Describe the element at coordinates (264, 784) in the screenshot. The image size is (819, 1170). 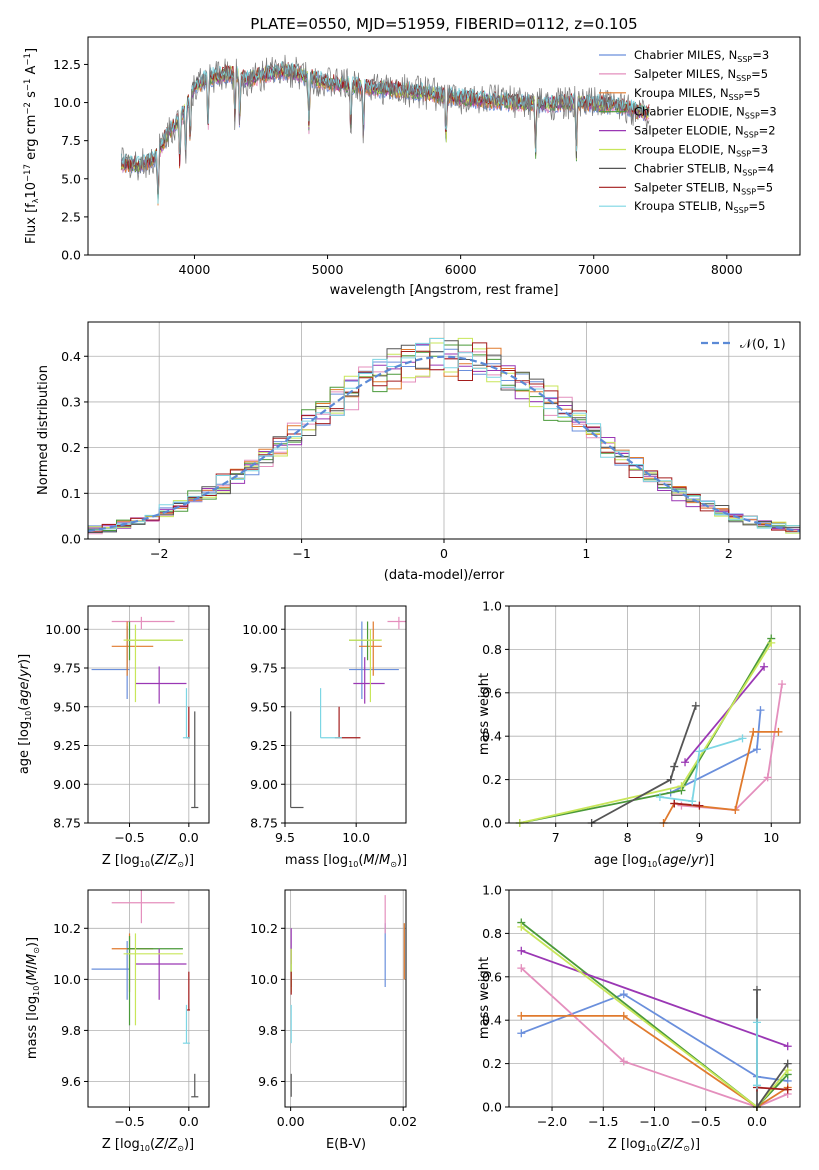
I see `p4-ytick-label: 9.00` at that location.